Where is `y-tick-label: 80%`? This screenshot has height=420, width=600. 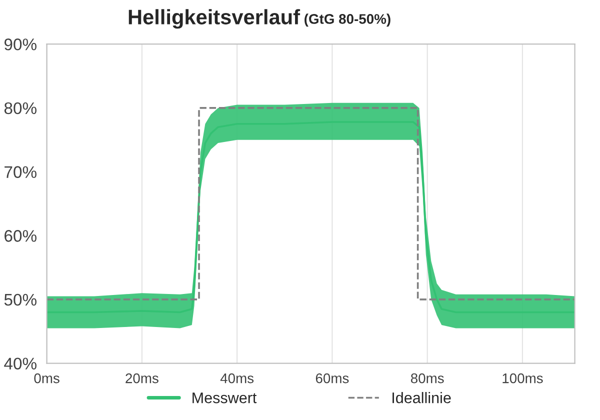 y-tick-label: 80% is located at coordinates (20, 108).